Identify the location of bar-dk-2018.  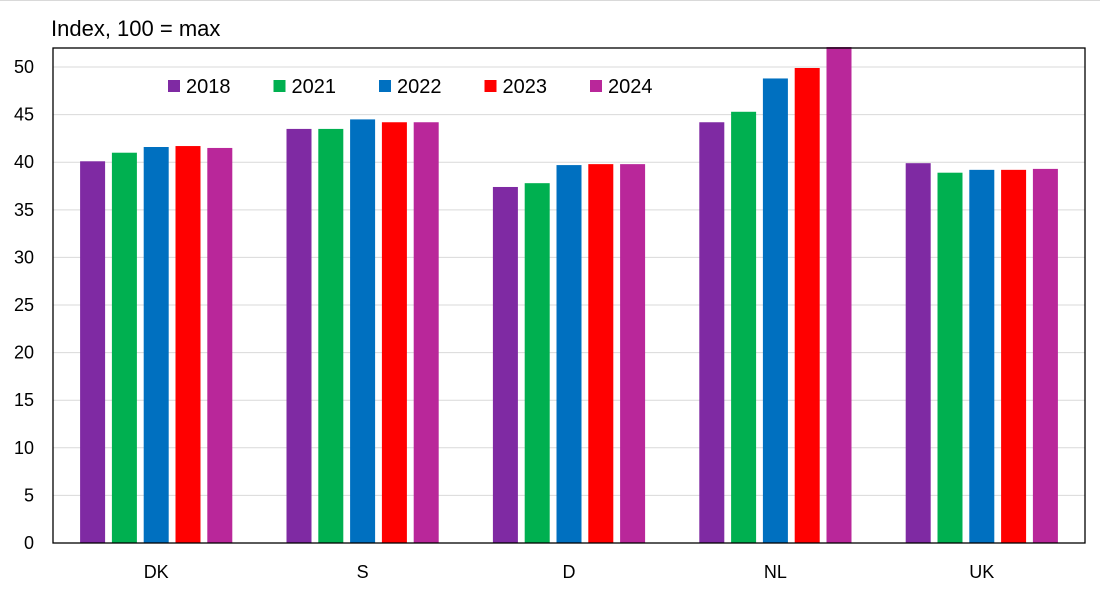
(93, 352).